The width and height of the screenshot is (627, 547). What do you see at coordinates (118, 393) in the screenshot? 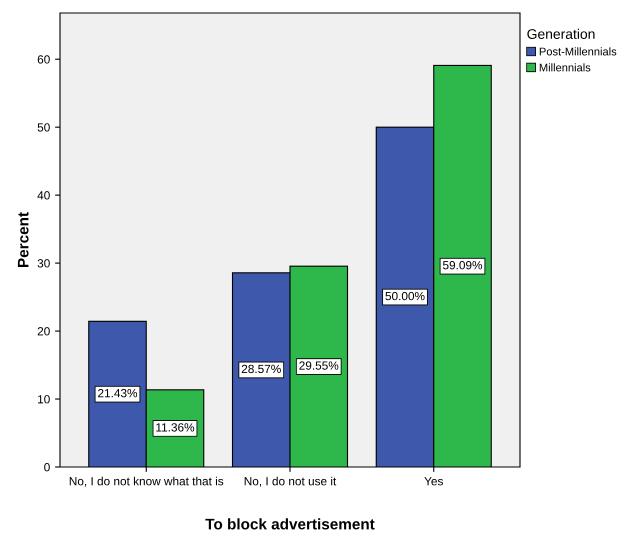
I see `data-label: 21.43%` at bounding box center [118, 393].